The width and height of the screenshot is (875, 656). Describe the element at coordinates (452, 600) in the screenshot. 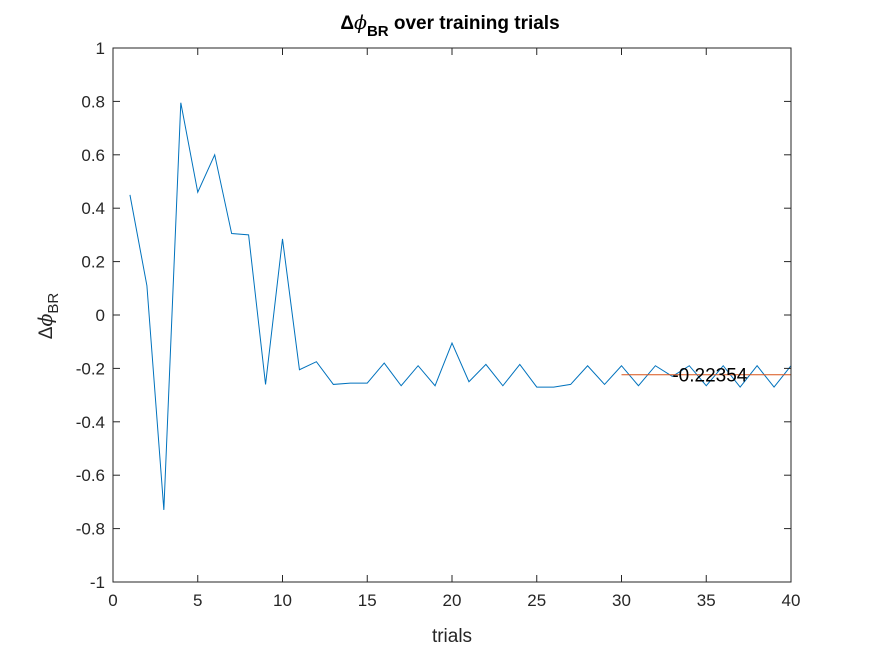

I see `x-tick-label: 20` at that location.